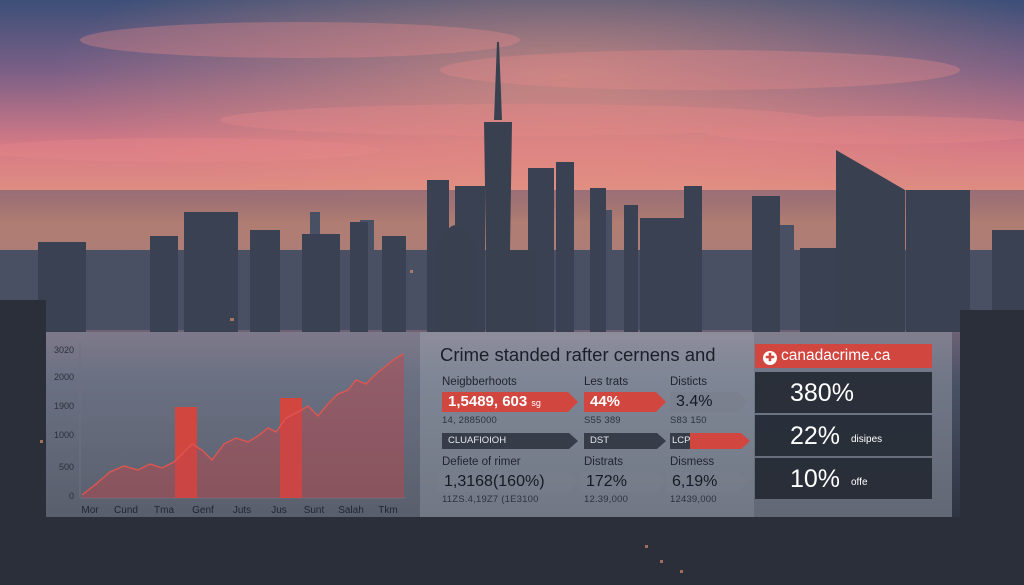 The width and height of the screenshot is (1024, 585). Describe the element at coordinates (508, 482) in the screenshot. I see `stat-value-crime-rate: 1,3168(160%)` at that location.